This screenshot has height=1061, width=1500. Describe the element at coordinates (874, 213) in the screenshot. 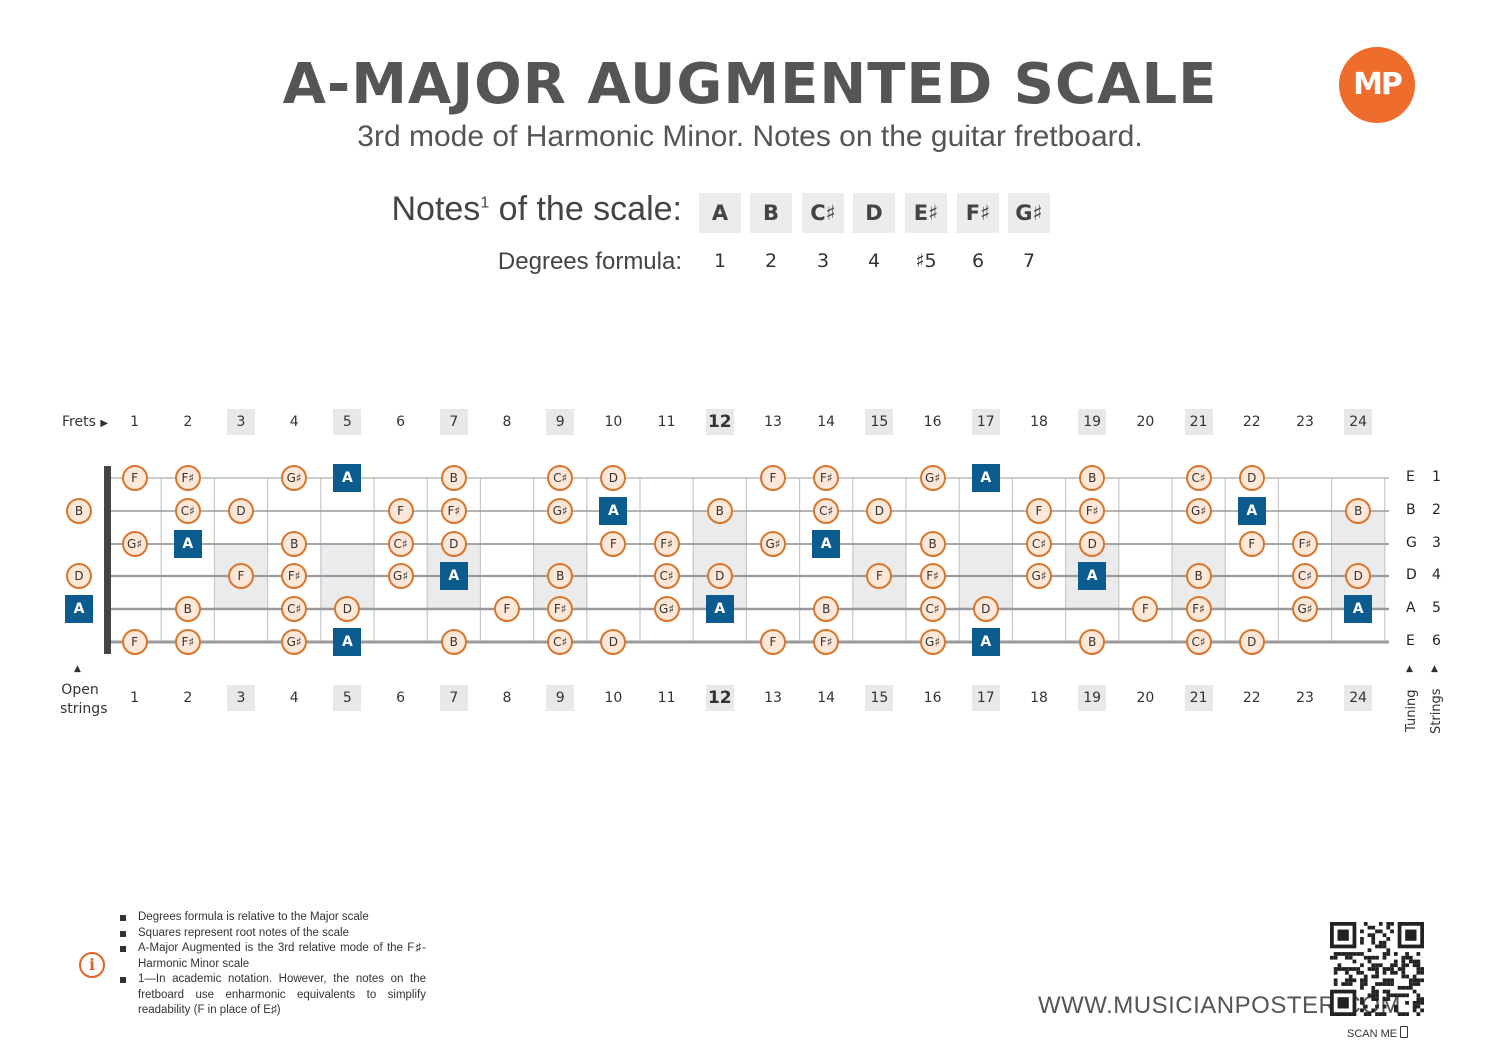

I see `scale-note-box: D` at that location.